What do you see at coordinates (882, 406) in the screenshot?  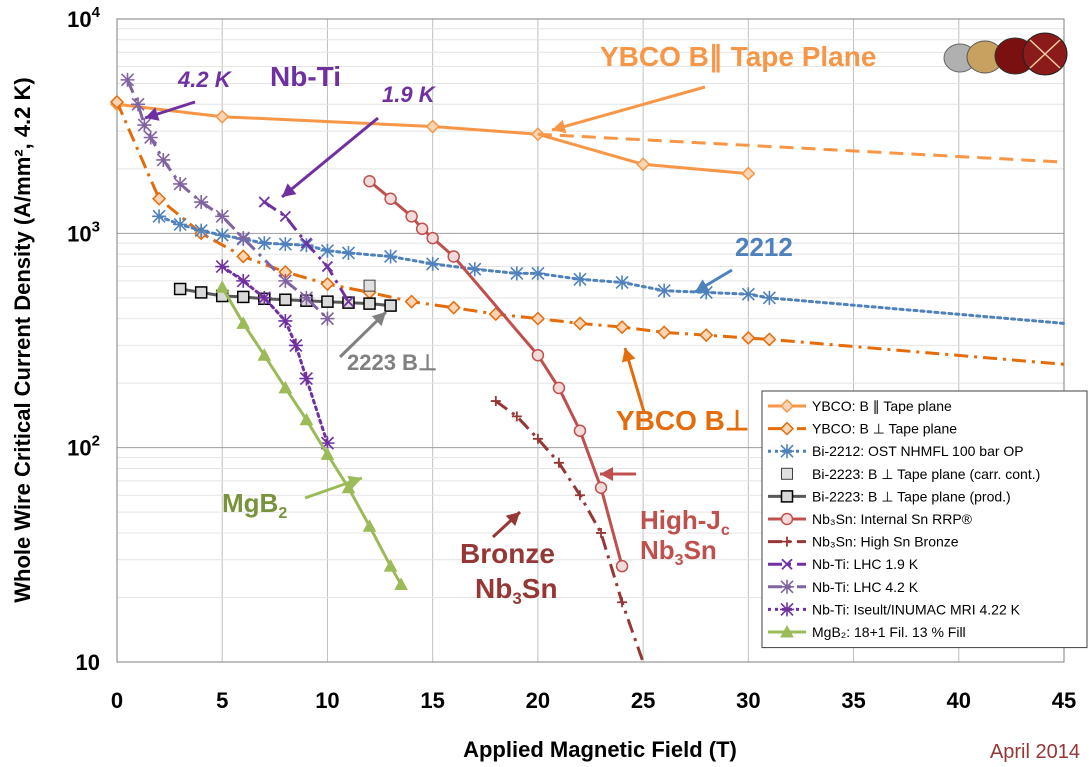 I see `legend-label: YBCO: B ∥ Tape plane` at bounding box center [882, 406].